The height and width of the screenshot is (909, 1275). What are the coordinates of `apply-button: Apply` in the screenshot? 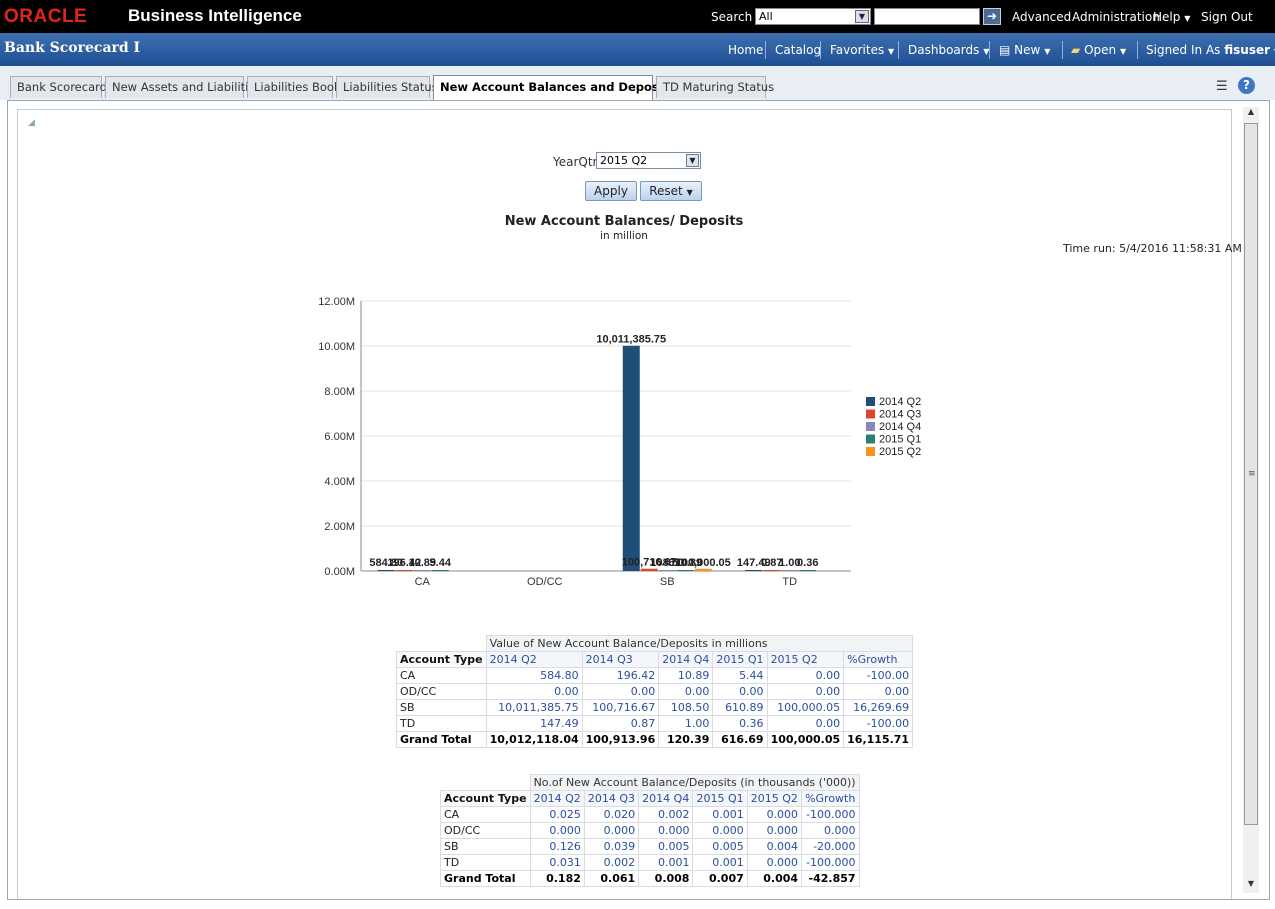 It's located at (611, 191).